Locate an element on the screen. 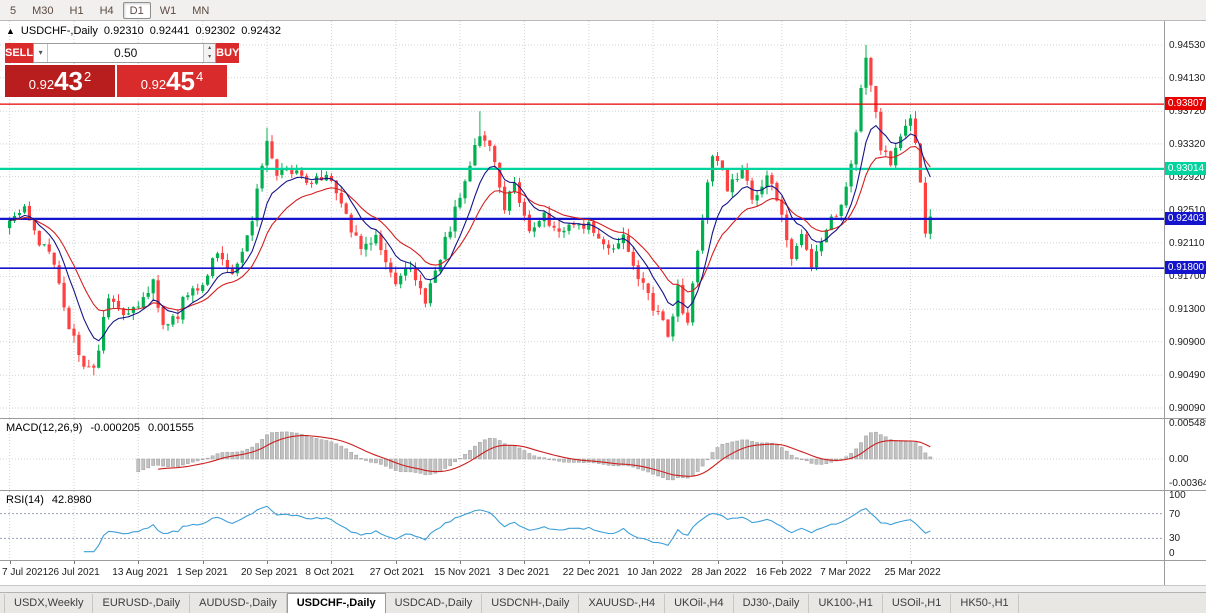 The height and width of the screenshot is (613, 1206). volume-spinner: ▴ ▾ is located at coordinates (209, 53).